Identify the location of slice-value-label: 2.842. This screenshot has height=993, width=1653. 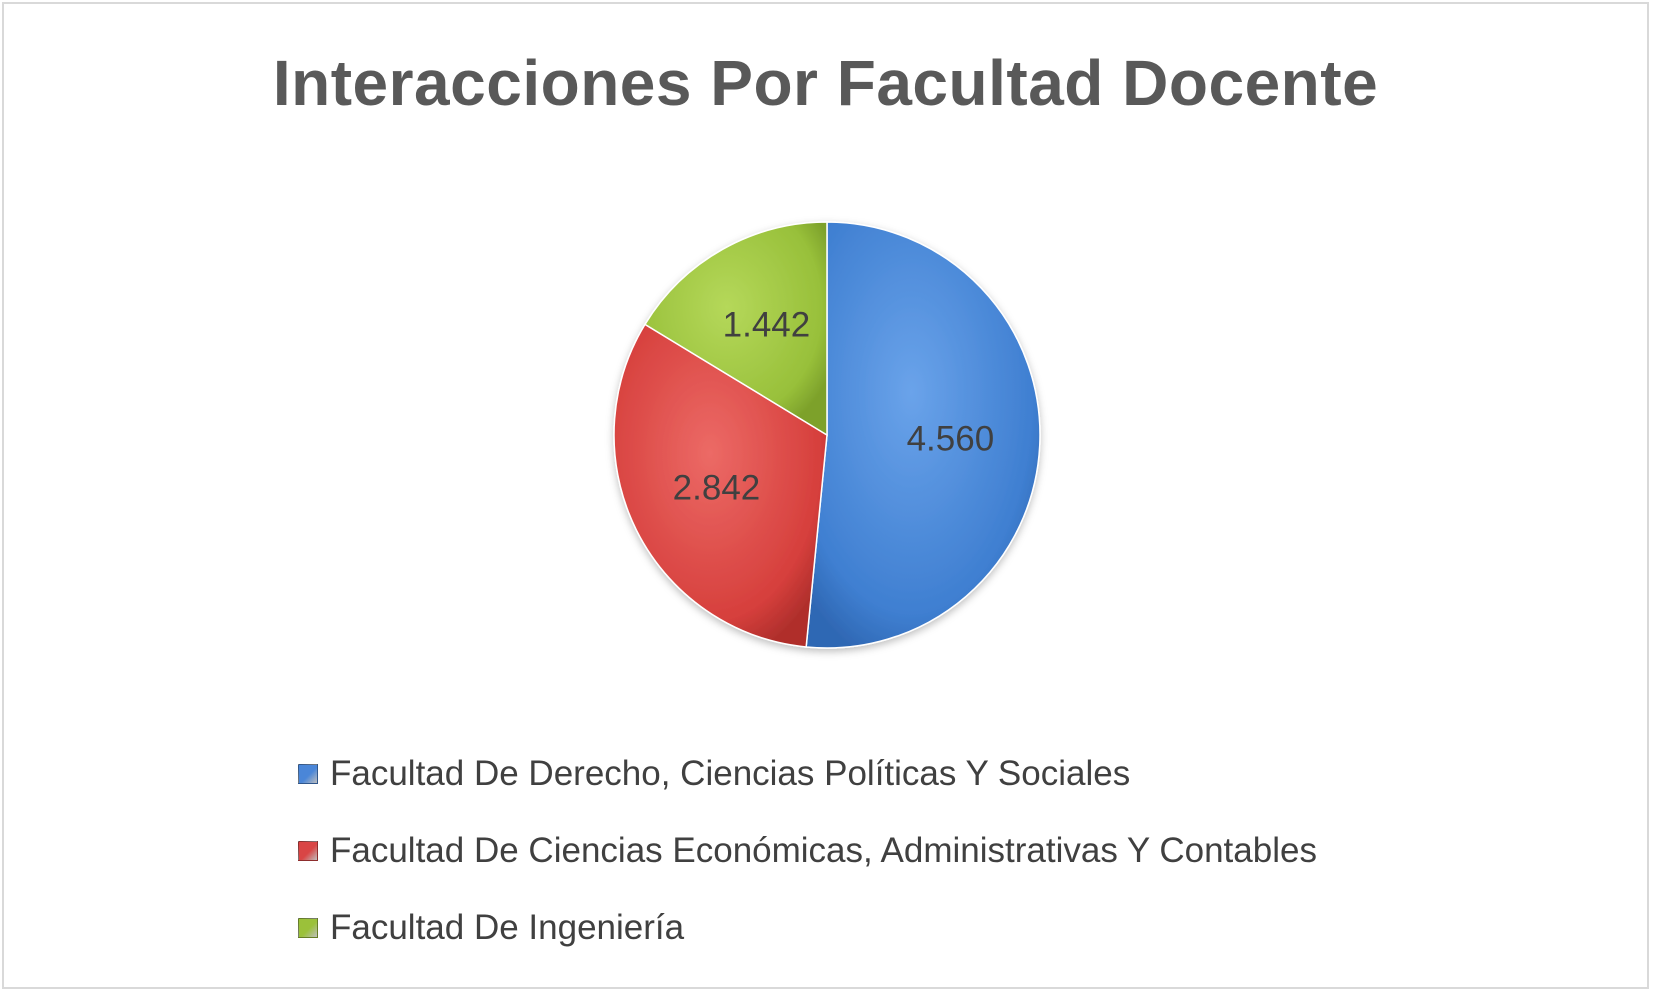
(717, 487).